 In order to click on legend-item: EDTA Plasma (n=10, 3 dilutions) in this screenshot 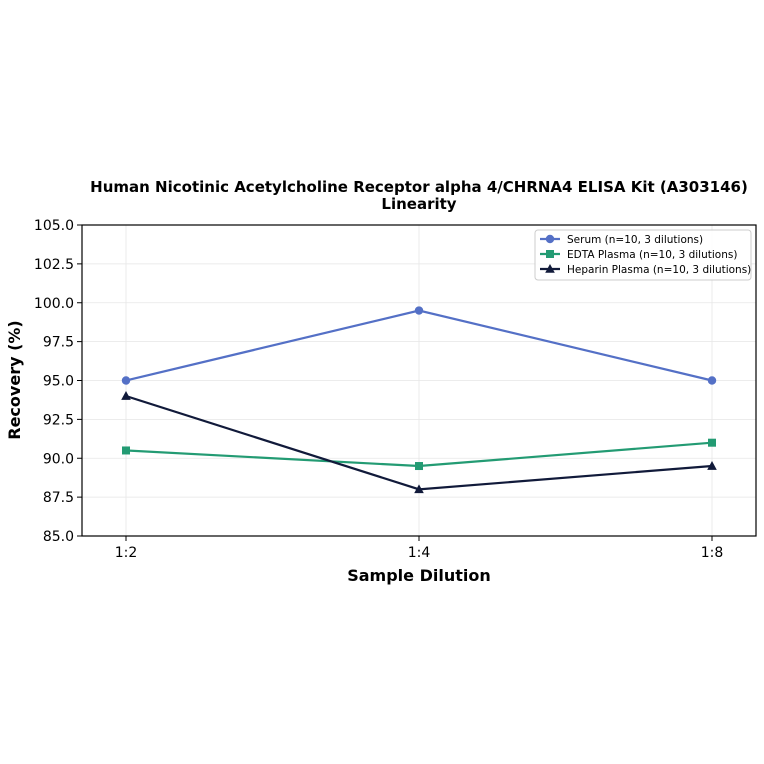, I will do `click(638, 255)`.